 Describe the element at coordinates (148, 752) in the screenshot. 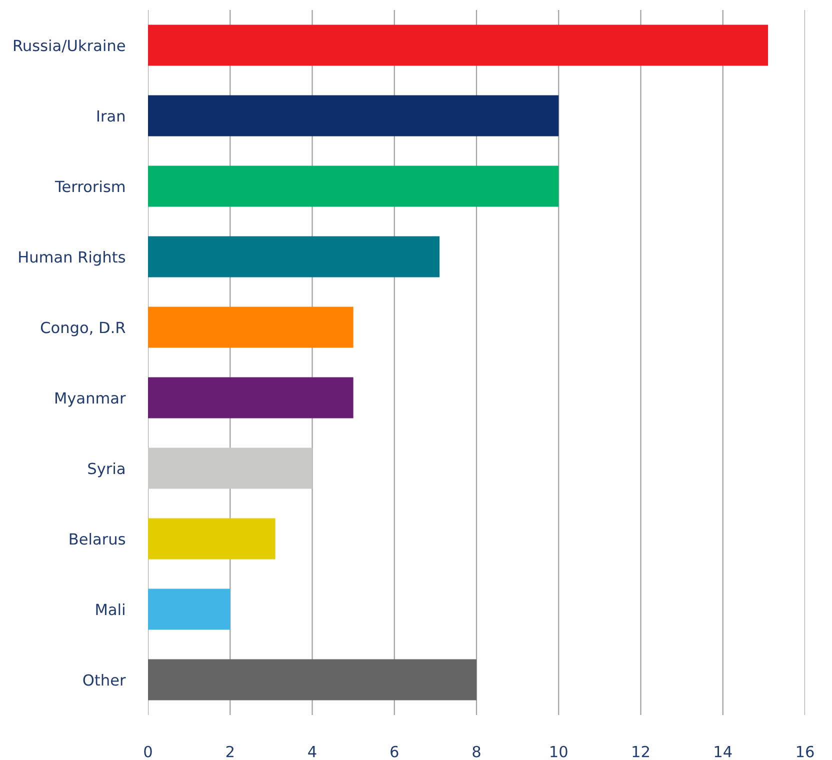

I see `x-tick-label: 0` at that location.